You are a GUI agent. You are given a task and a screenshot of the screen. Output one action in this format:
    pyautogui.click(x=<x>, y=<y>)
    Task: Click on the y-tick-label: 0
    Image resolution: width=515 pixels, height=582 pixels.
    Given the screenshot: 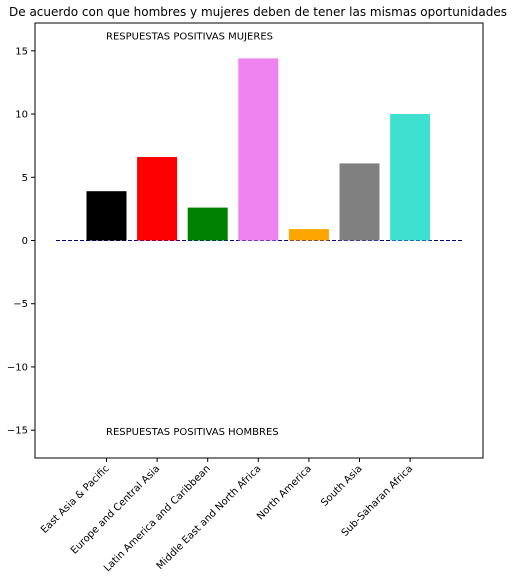 What is the action you would take?
    pyautogui.click(x=25, y=241)
    